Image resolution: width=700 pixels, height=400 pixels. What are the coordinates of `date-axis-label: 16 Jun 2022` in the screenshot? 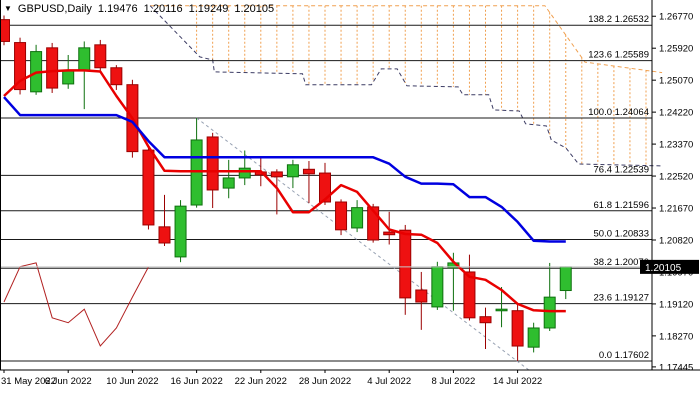 It's located at (196, 381).